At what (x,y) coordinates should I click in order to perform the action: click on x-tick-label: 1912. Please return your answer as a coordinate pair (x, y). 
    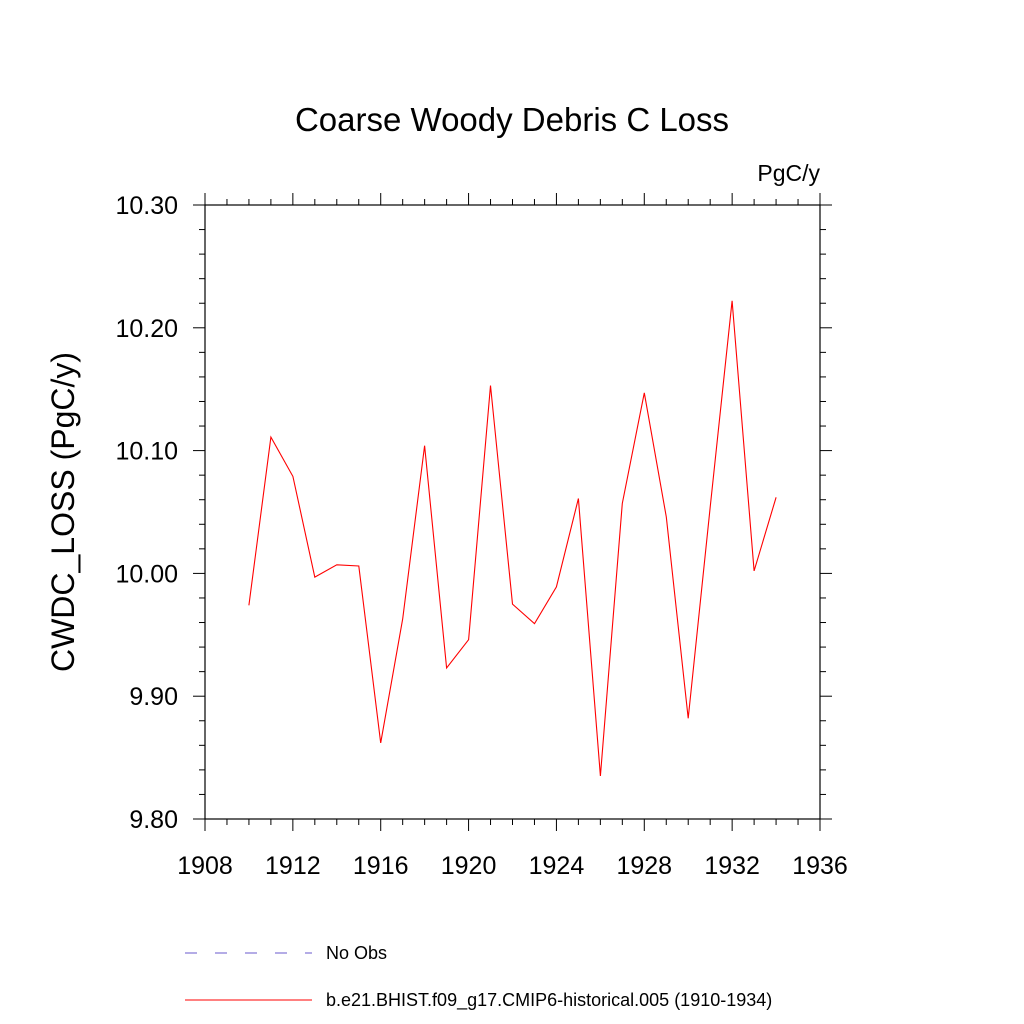
    Looking at the image, I should click on (293, 866).